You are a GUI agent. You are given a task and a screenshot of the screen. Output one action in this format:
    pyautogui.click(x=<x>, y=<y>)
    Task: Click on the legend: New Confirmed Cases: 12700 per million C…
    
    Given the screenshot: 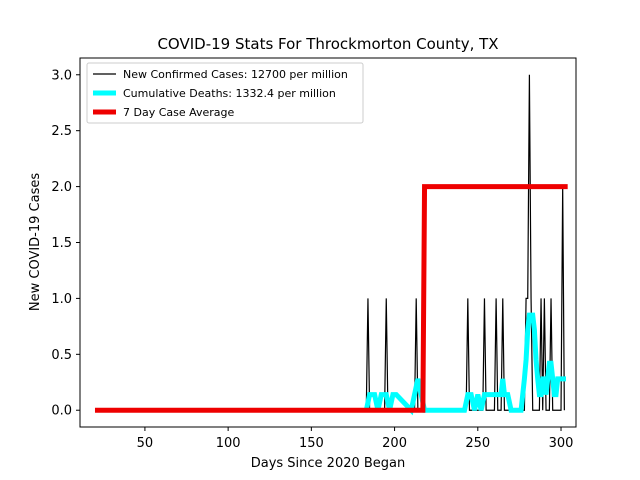 What is the action you would take?
    pyautogui.click(x=225, y=93)
    